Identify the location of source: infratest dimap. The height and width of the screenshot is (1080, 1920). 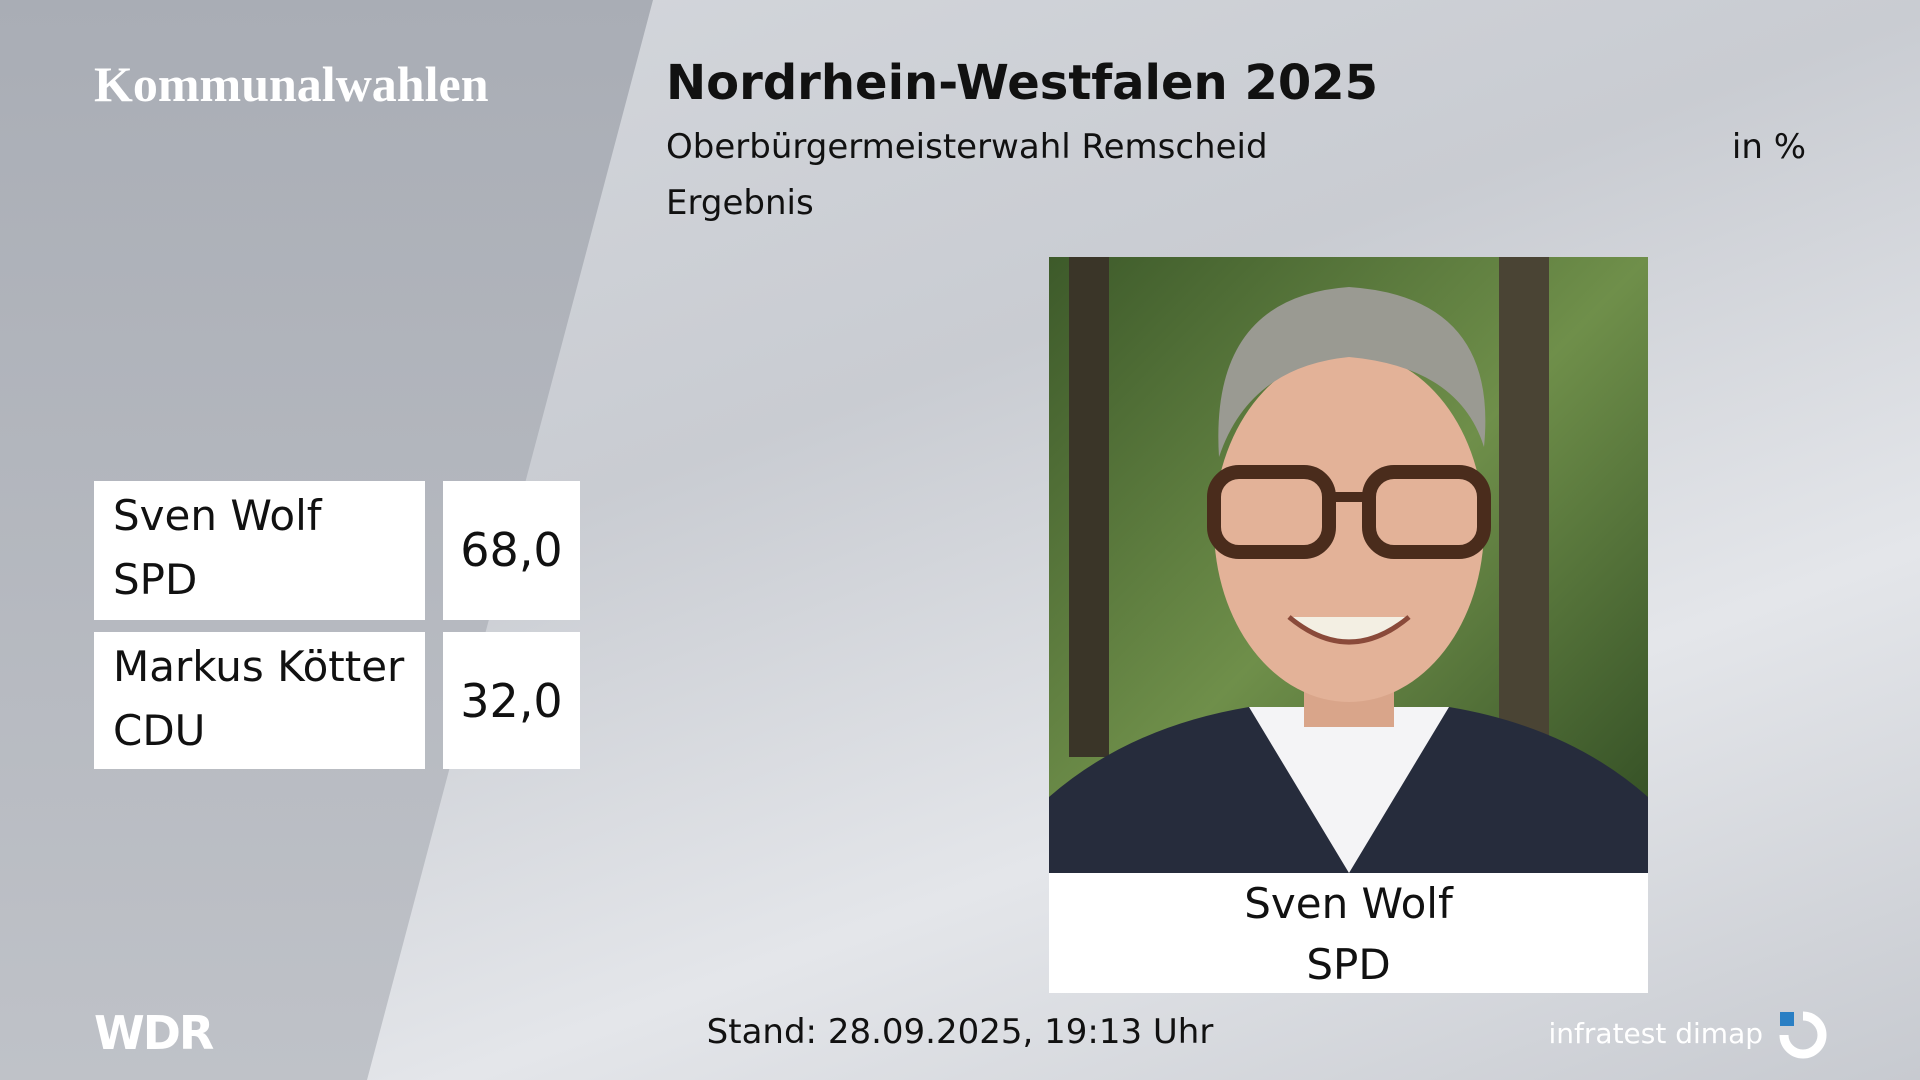
(1655, 1033).